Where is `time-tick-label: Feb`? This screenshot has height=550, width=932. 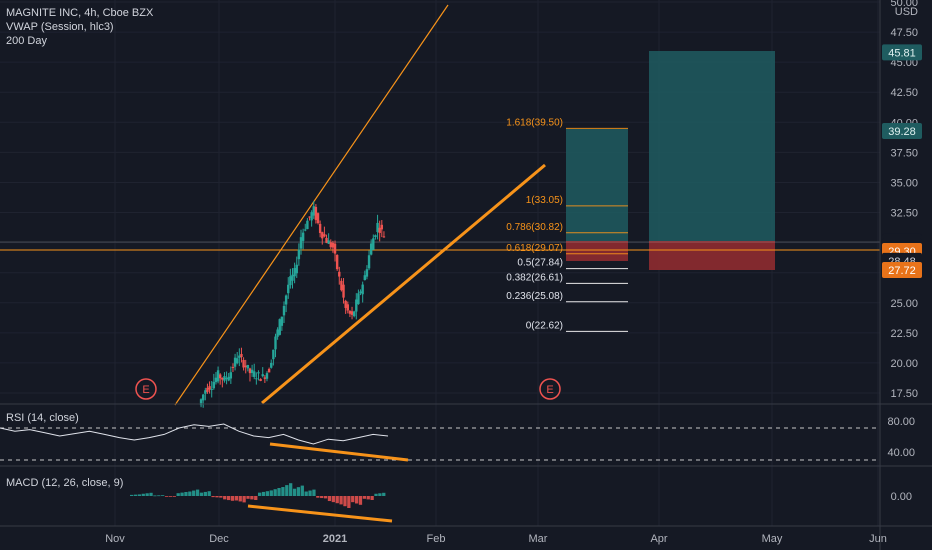 time-tick-label: Feb is located at coordinates (436, 539).